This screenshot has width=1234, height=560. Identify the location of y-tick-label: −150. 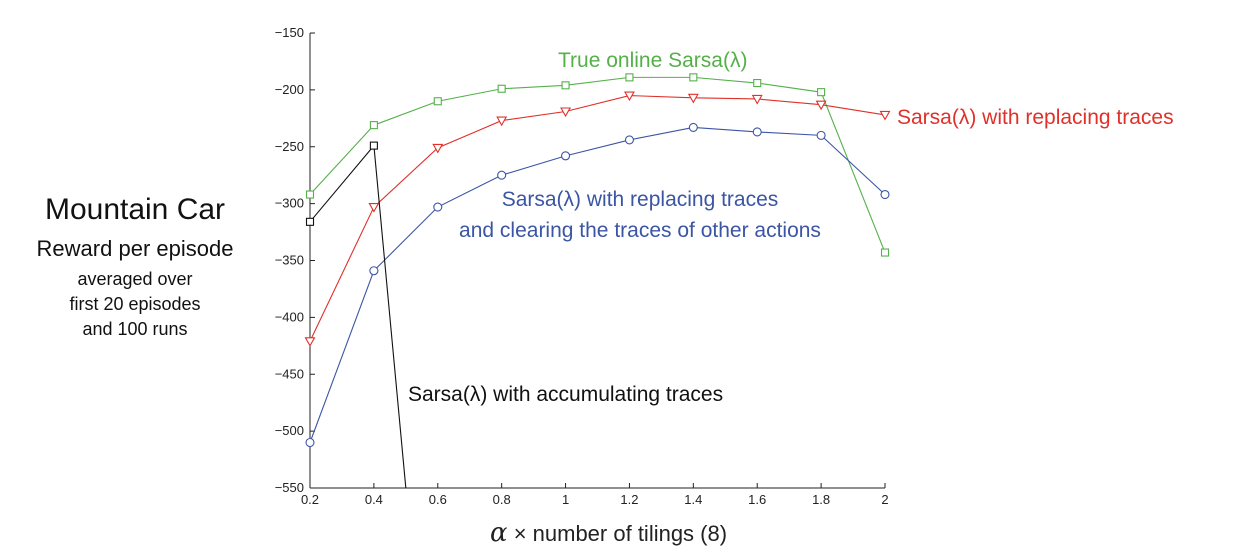
(289, 32).